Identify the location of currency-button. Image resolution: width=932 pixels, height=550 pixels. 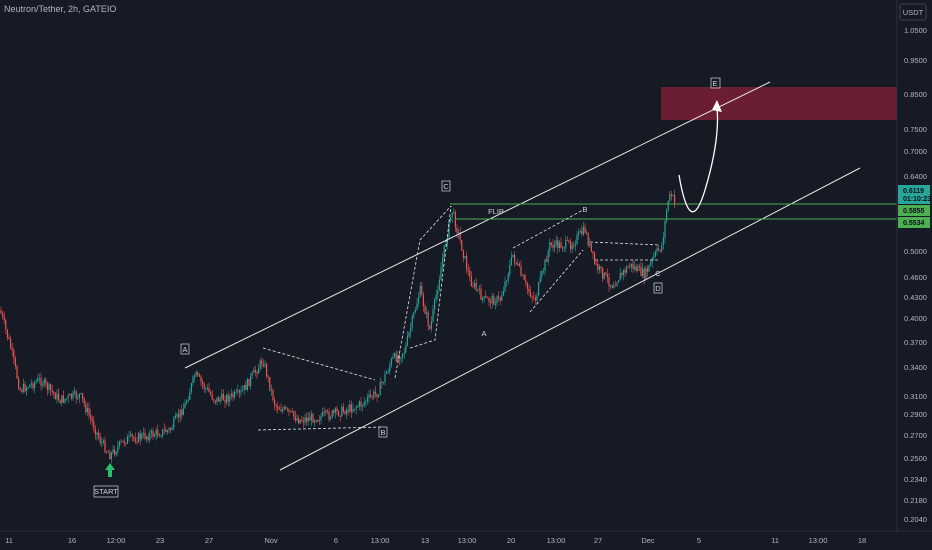
(913, 12).